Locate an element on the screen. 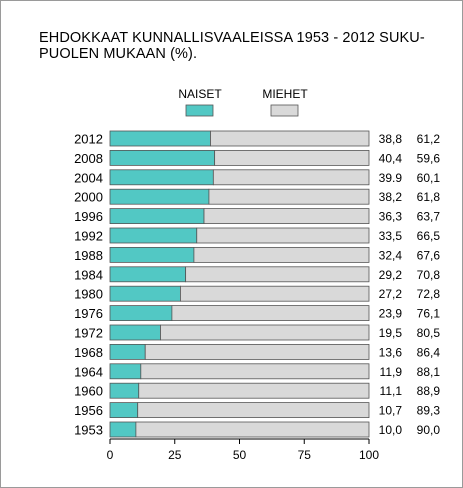 This screenshot has width=463, height=488. data-label-miehet: 89,3 is located at coordinates (429, 411).